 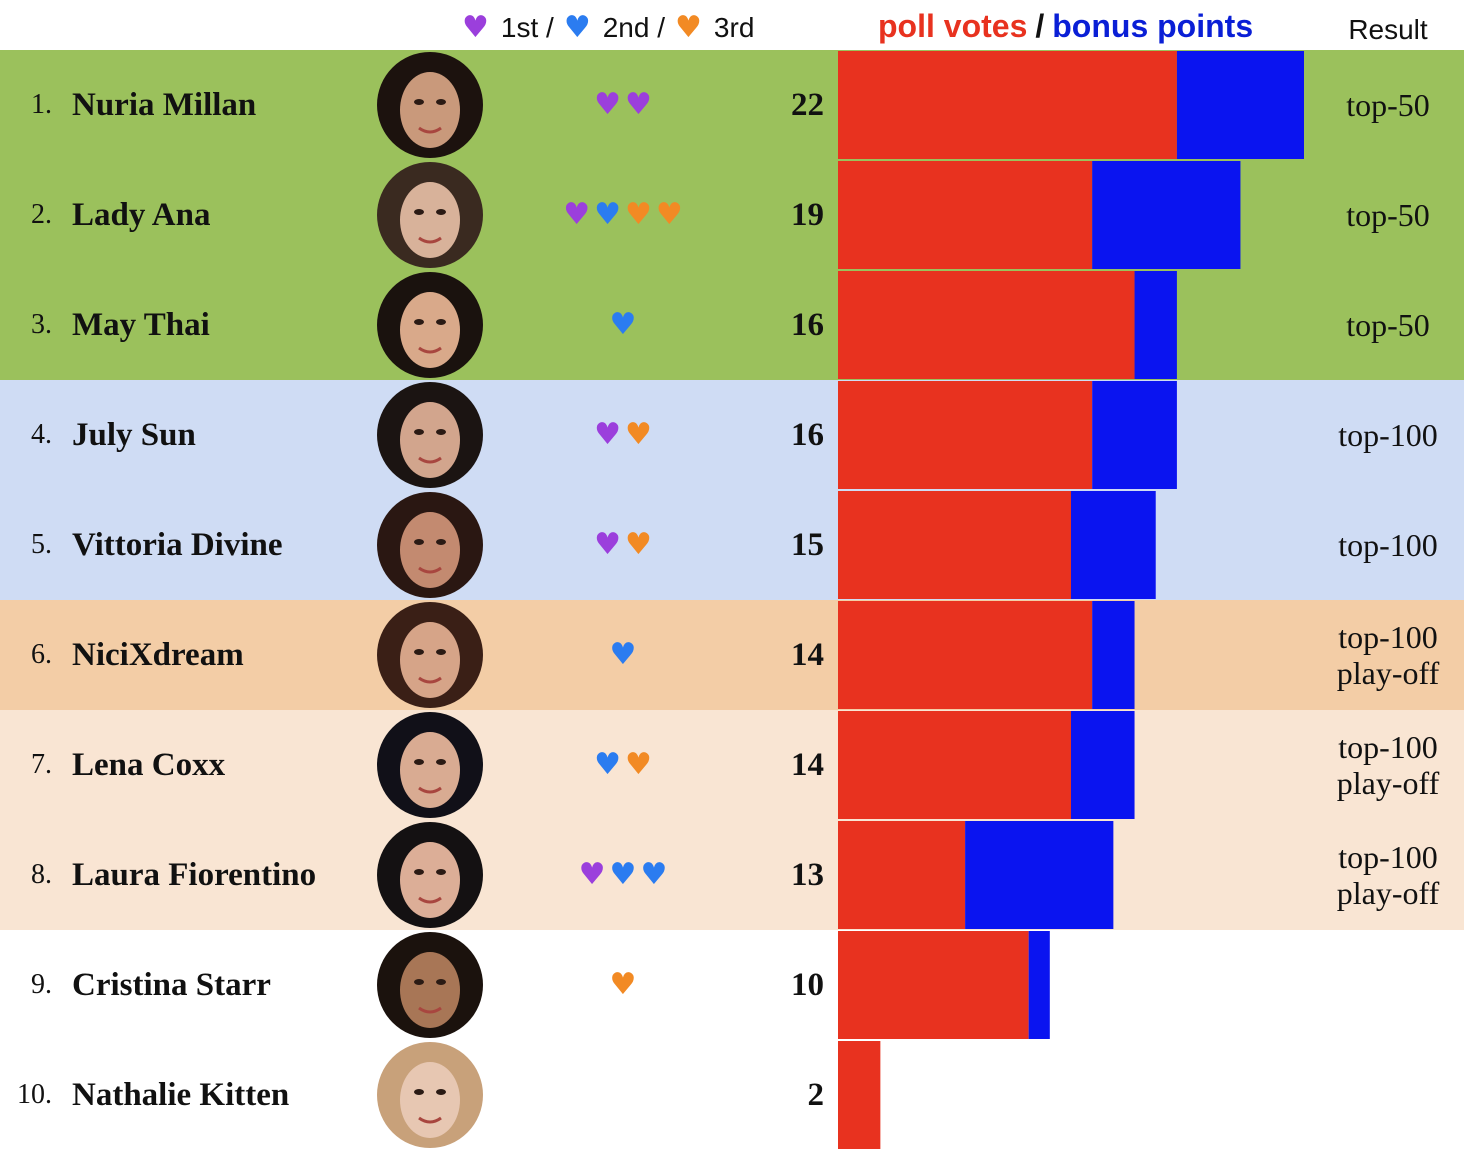 What do you see at coordinates (1388, 545) in the screenshot?
I see `result-cell: top-100` at bounding box center [1388, 545].